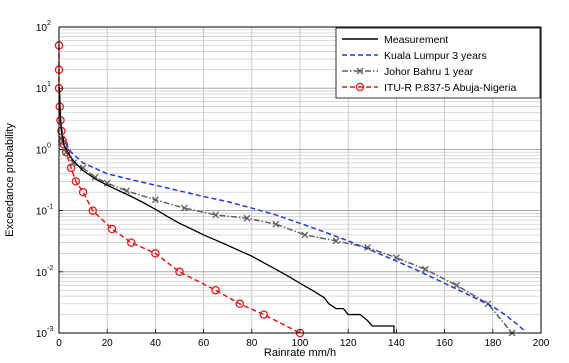  What do you see at coordinates (49, 23) in the screenshot?
I see `y-tick-exponent: 2` at bounding box center [49, 23].